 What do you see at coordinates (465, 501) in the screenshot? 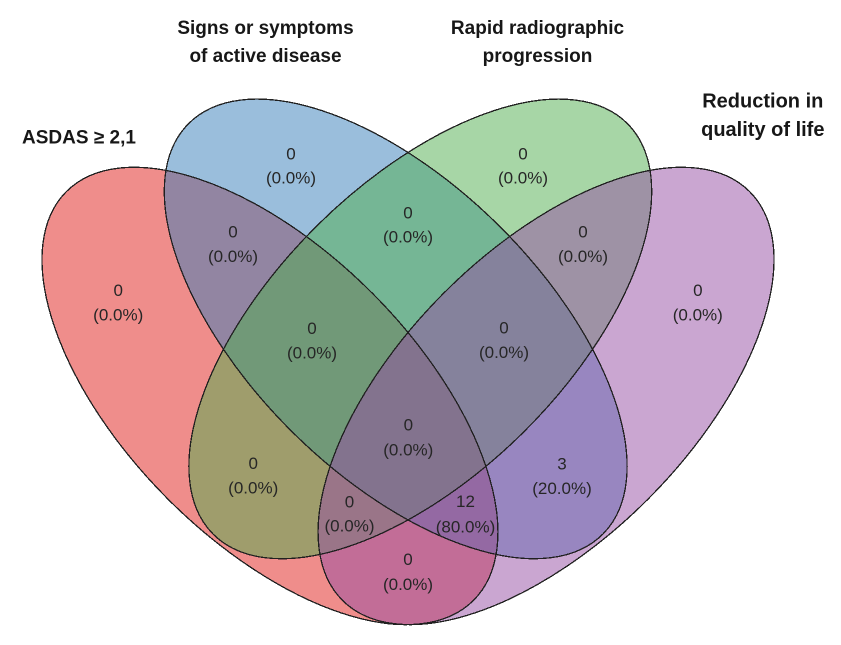
I see `svg-text: 12` at bounding box center [465, 501].